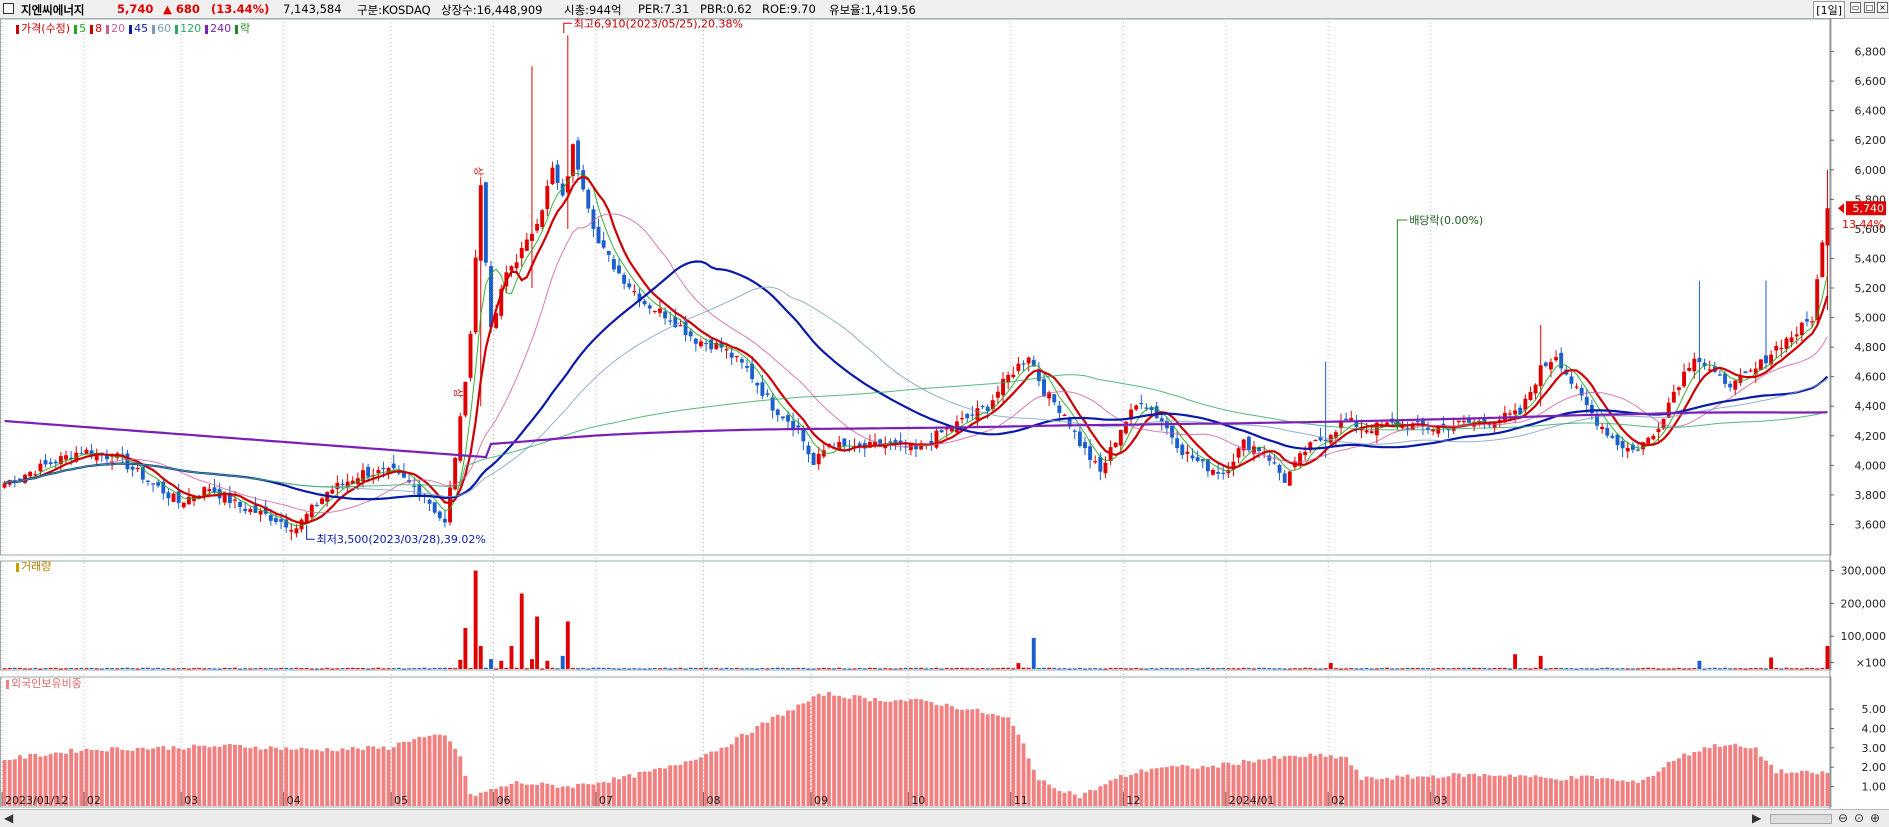 The height and width of the screenshot is (827, 1889). What do you see at coordinates (1874, 748) in the screenshot?
I see `foreign-tick-label: 3.00` at bounding box center [1874, 748].